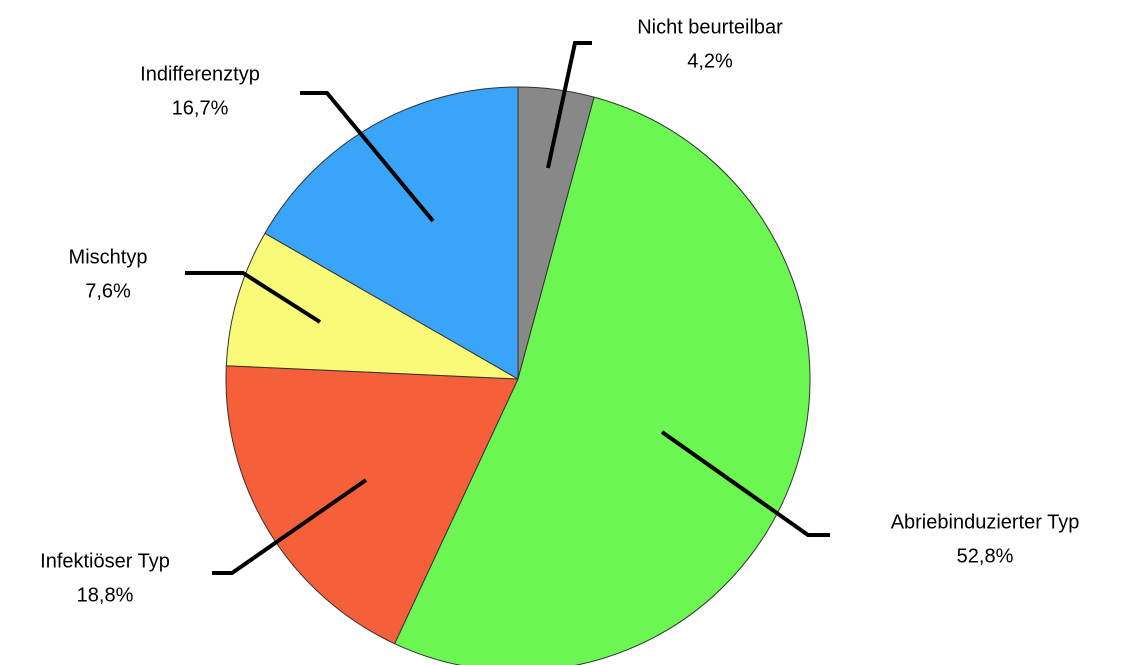 The image size is (1127, 665). Describe the element at coordinates (710, 61) in the screenshot. I see `slice-value-label: 4,2%` at that location.